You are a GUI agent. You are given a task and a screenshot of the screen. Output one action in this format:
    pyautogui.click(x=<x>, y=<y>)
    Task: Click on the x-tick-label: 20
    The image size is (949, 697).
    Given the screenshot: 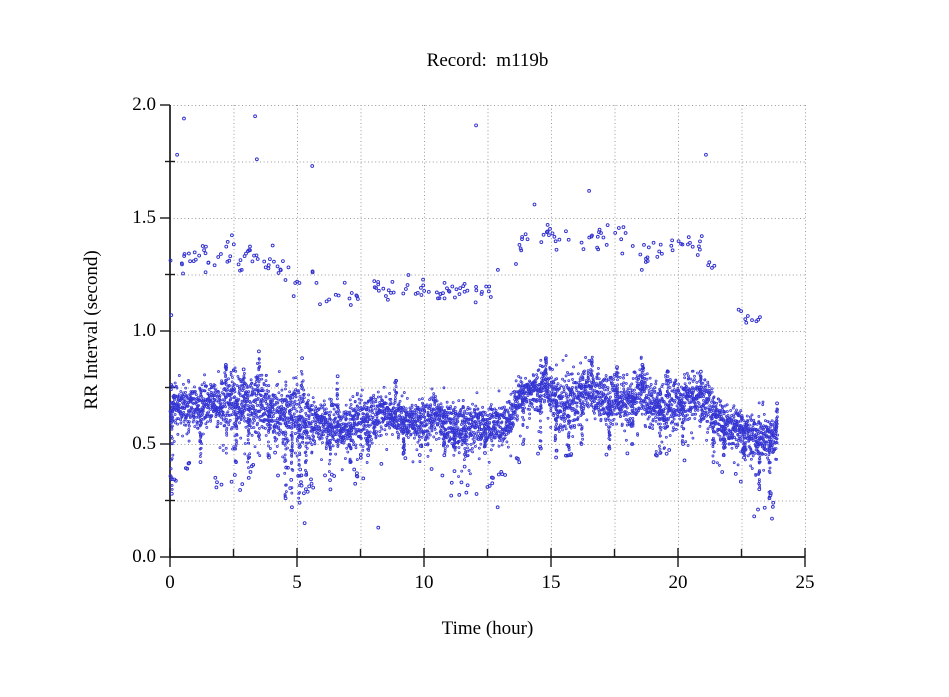 What is the action you would take?
    pyautogui.click(x=678, y=582)
    